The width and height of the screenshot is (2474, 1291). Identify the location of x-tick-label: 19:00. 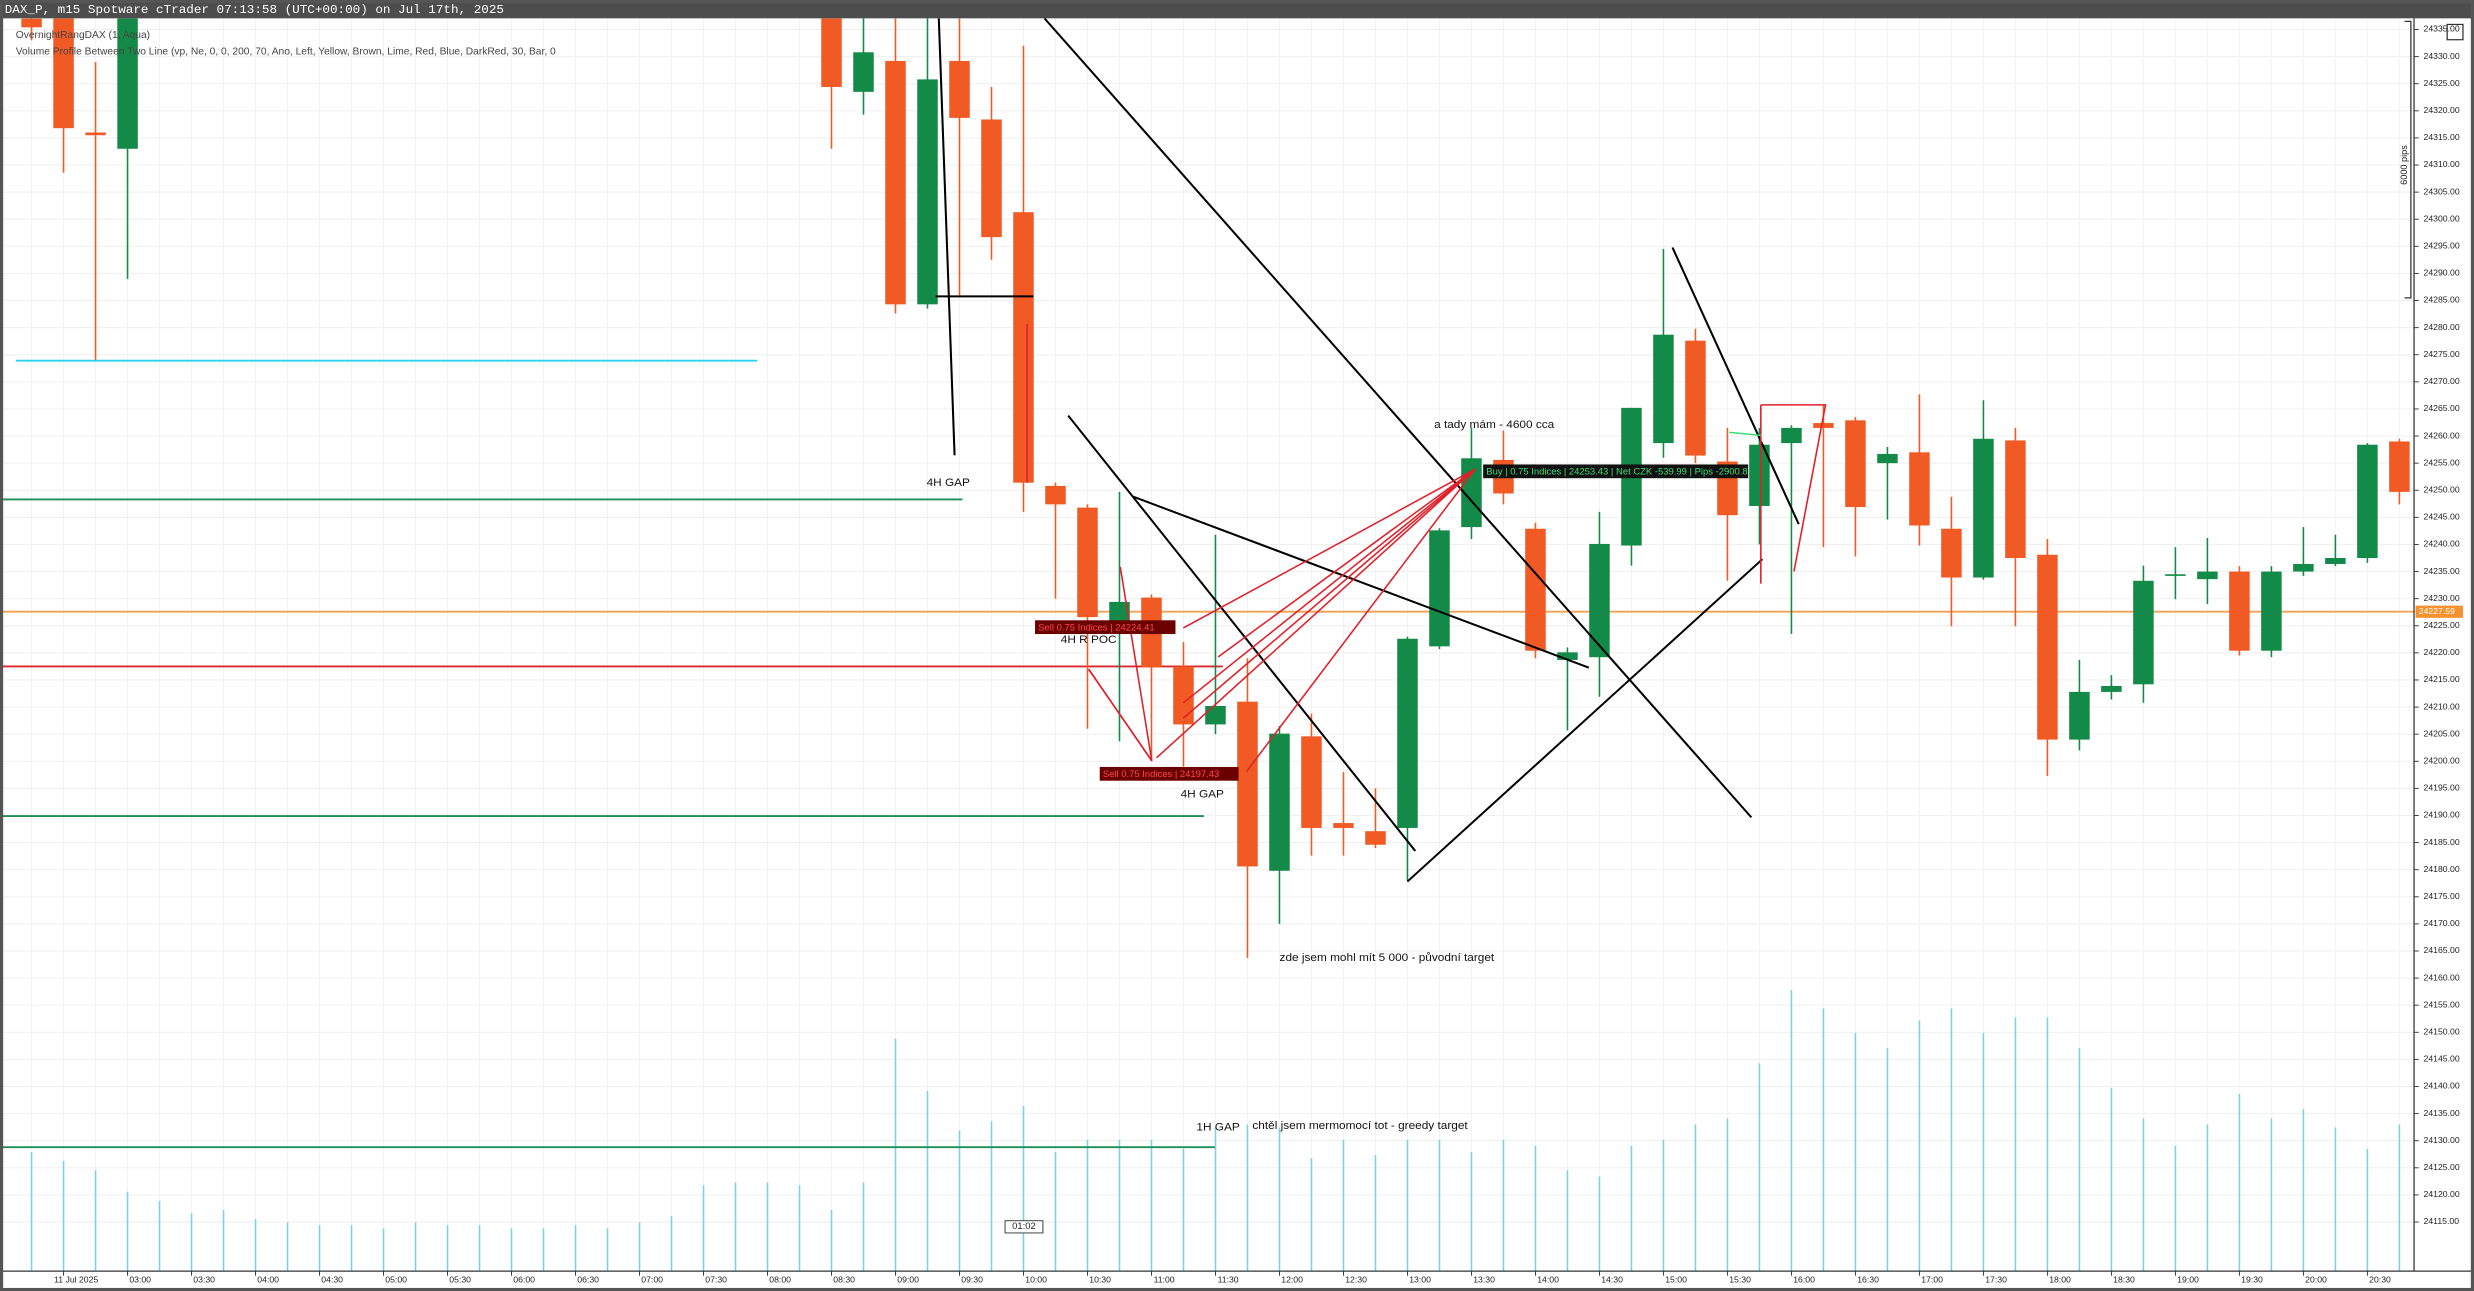
(2188, 1280).